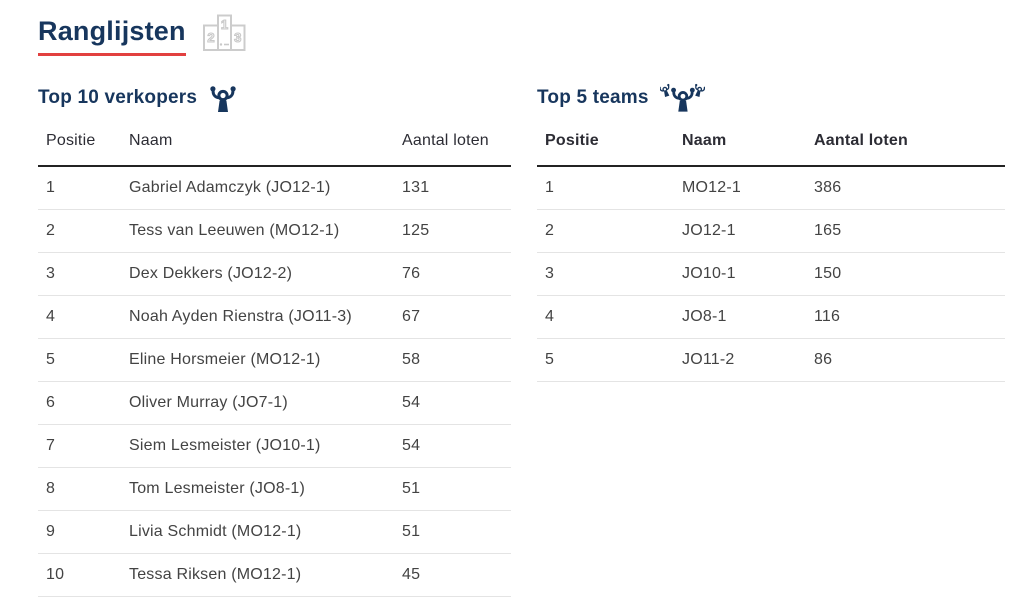 The image size is (1024, 613). Describe the element at coordinates (771, 98) in the screenshot. I see `top-teams-heading: Top 5 teams` at that location.